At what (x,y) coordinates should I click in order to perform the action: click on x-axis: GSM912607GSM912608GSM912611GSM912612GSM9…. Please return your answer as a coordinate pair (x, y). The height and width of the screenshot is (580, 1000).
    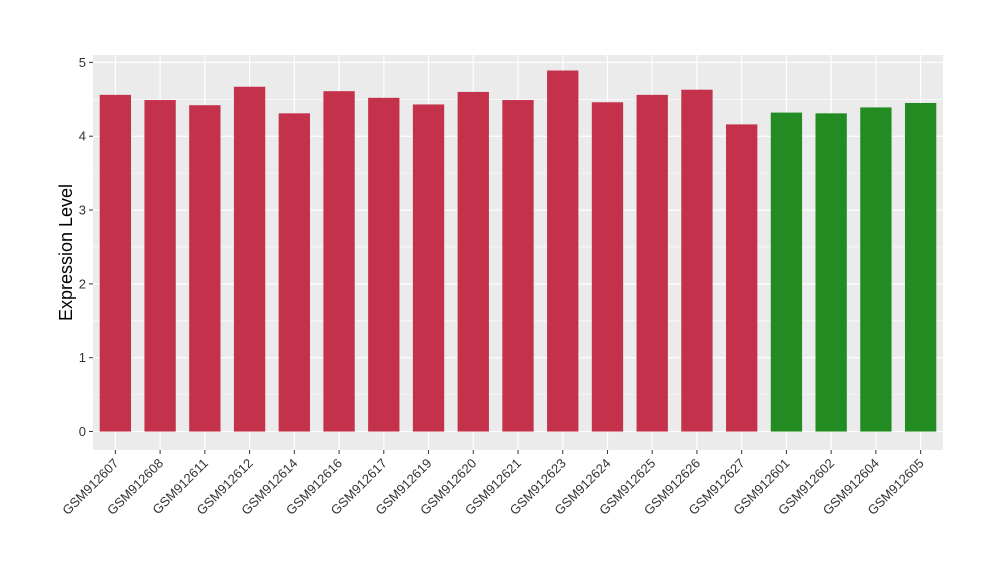
    Looking at the image, I should click on (493, 484).